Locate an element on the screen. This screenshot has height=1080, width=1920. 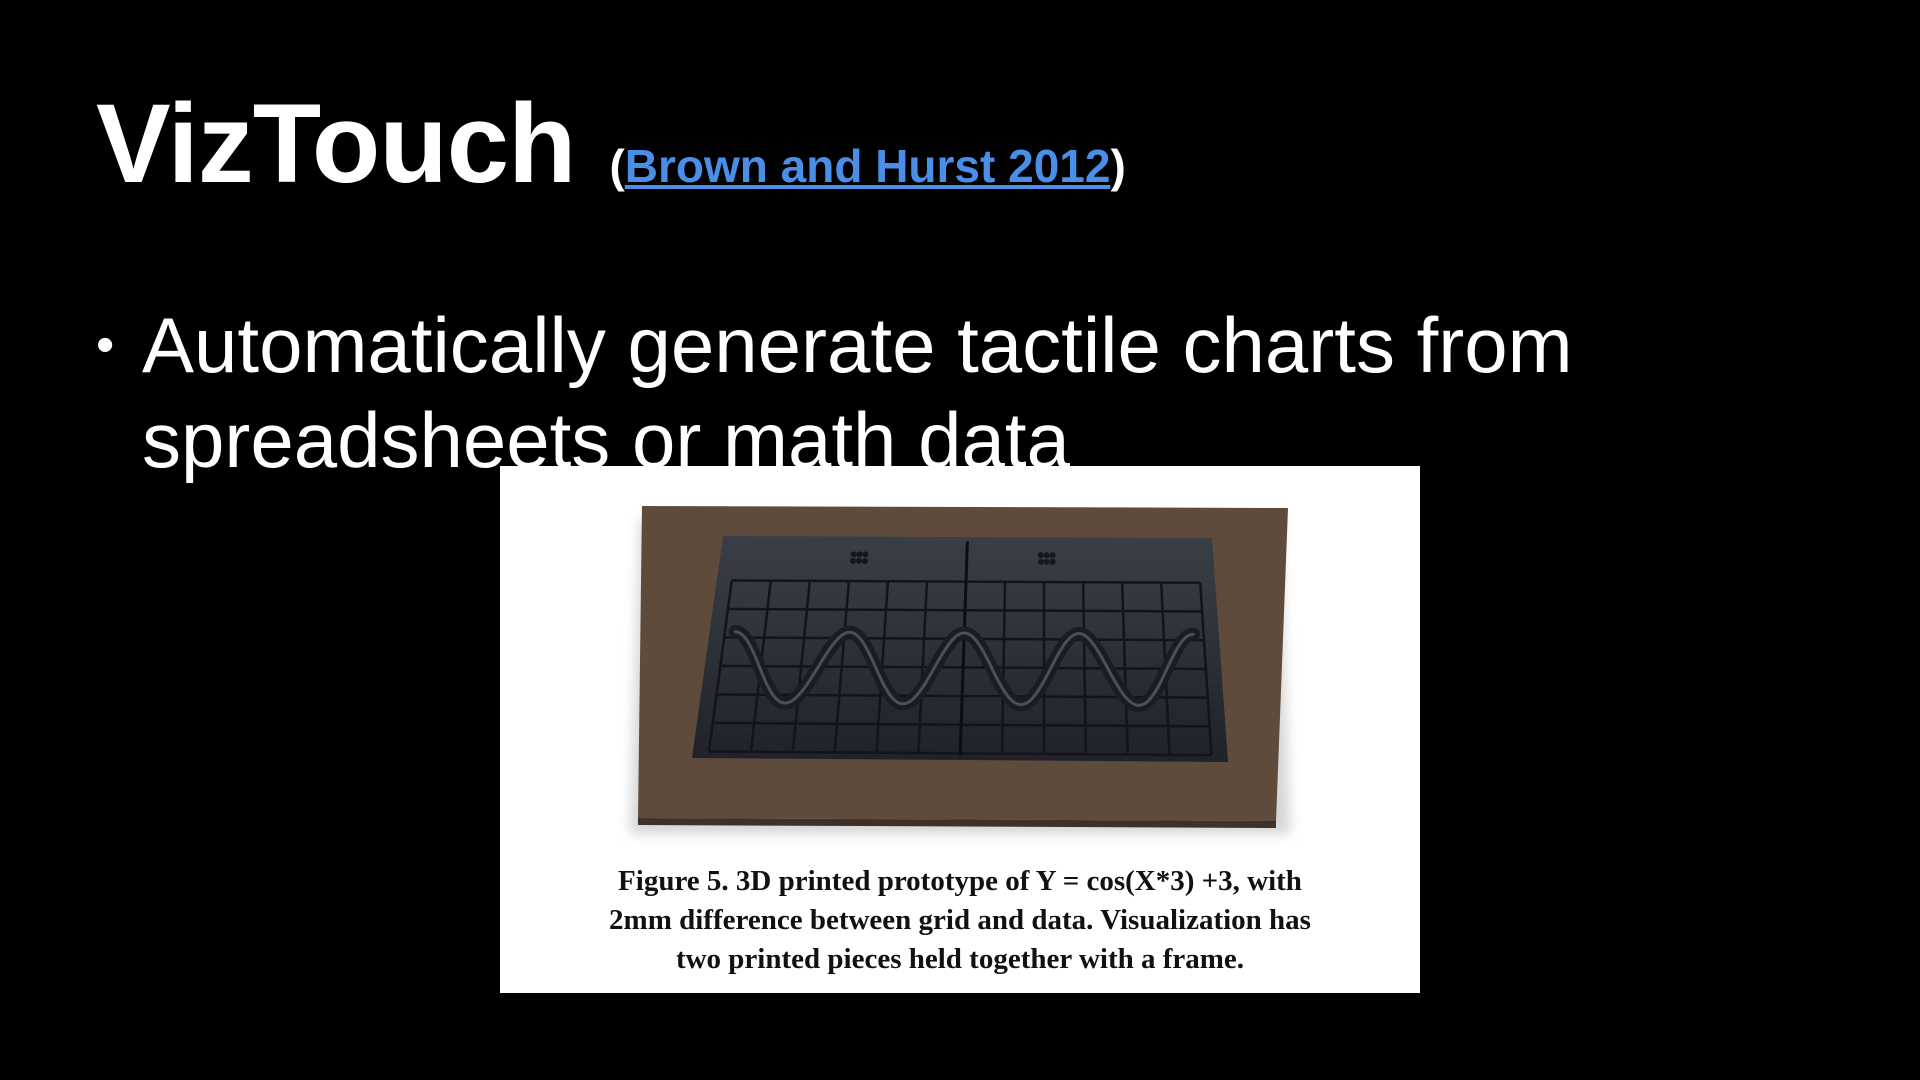
citation-link: Brown and Hurst 2012 is located at coordinates (867, 166).